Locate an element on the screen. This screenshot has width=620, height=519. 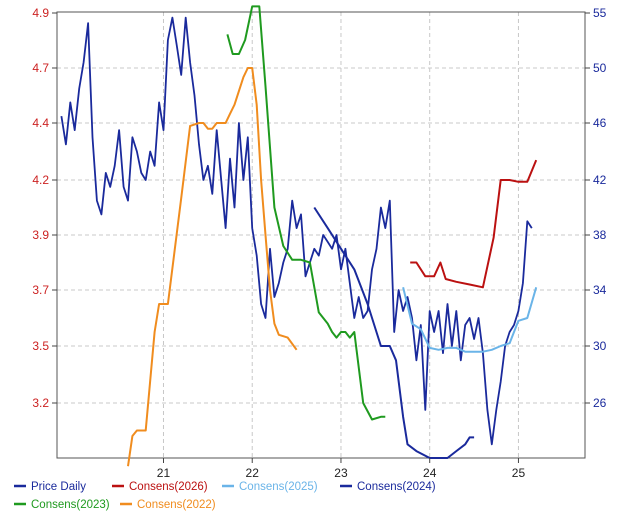
x-tick-label-3: 24 is located at coordinates (430, 473).